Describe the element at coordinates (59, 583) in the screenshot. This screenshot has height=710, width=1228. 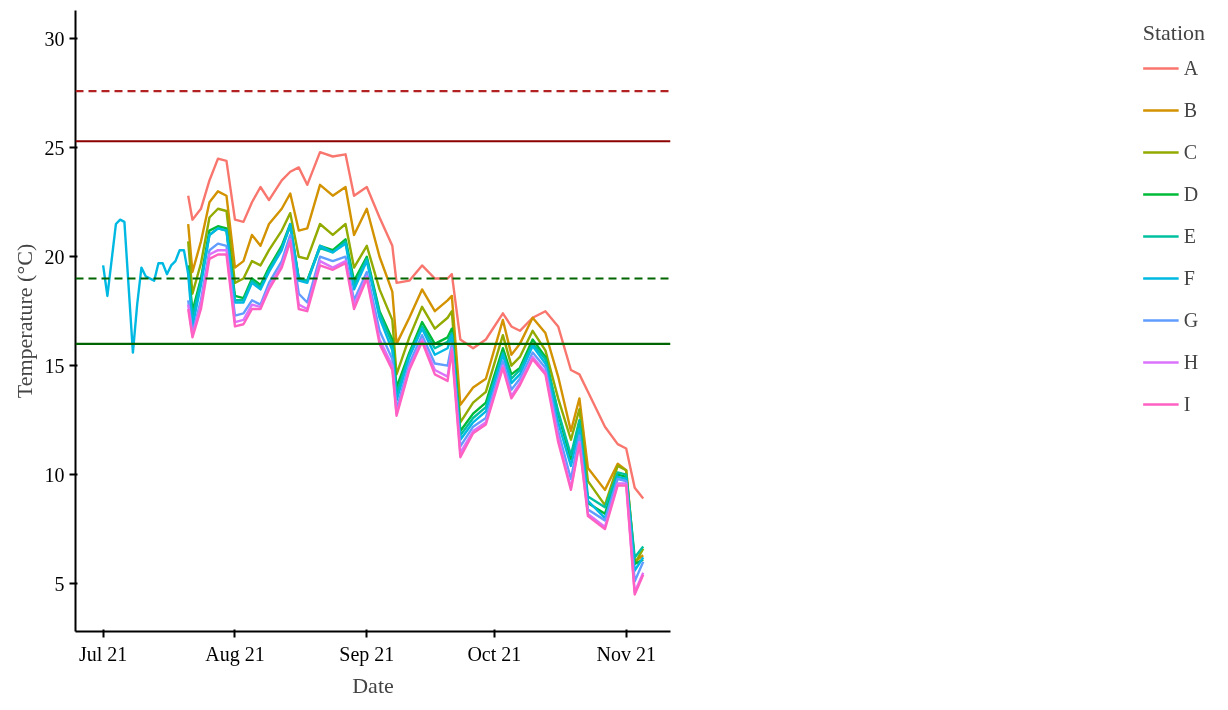
I see `y-tick-label: 5` at that location.